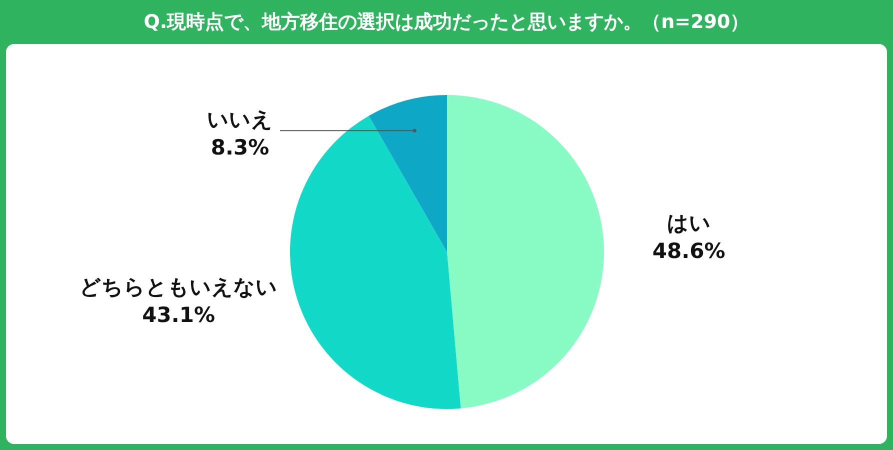  Describe the element at coordinates (447, 22) in the screenshot. I see `chart-title: Q.現時点で、地方移住の選択は成功だったと思いますか。（n=290）` at that location.